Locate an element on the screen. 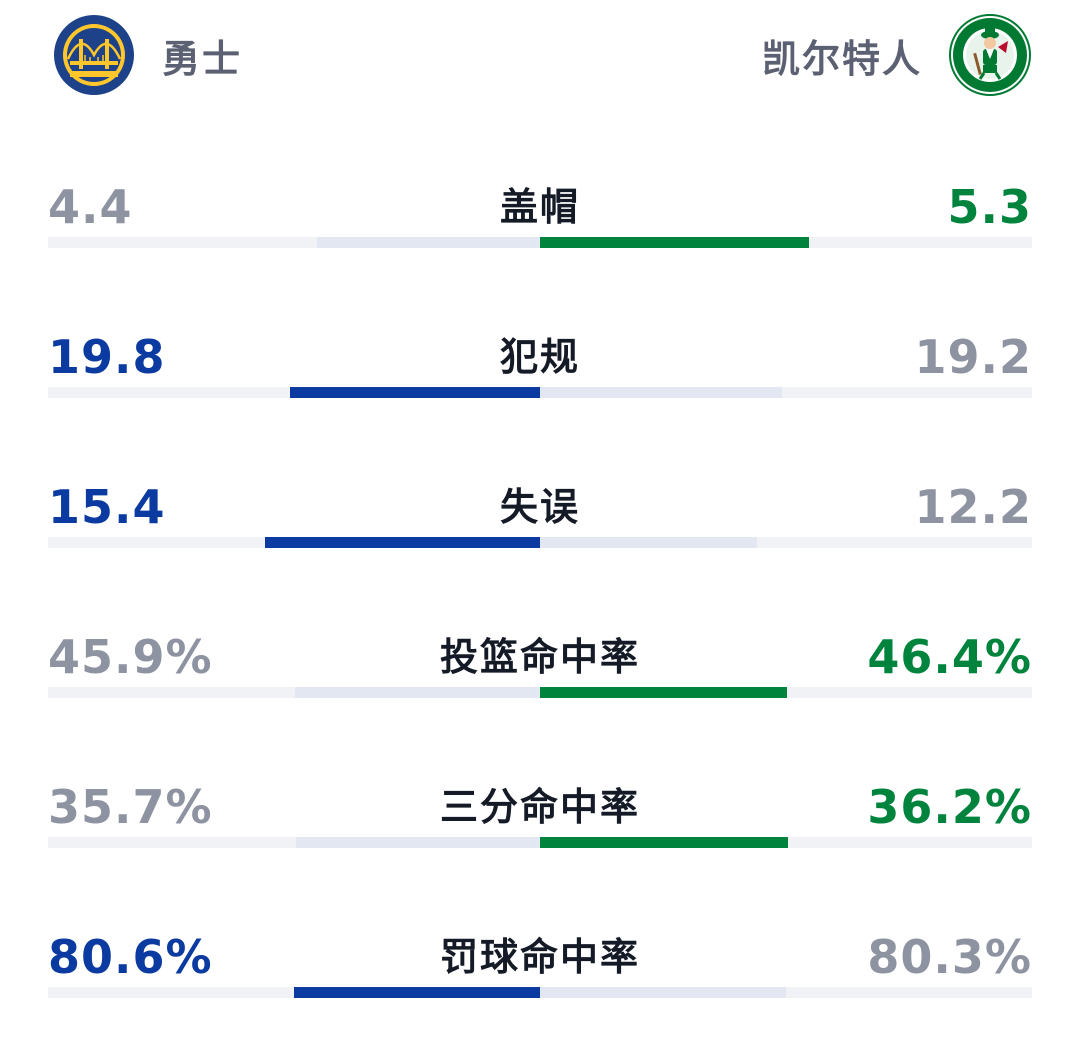 Image resolution: width=1080 pixels, height=1050 pixels. stat-row-fouls: 19.8 犯规 19.2 is located at coordinates (540, 375).